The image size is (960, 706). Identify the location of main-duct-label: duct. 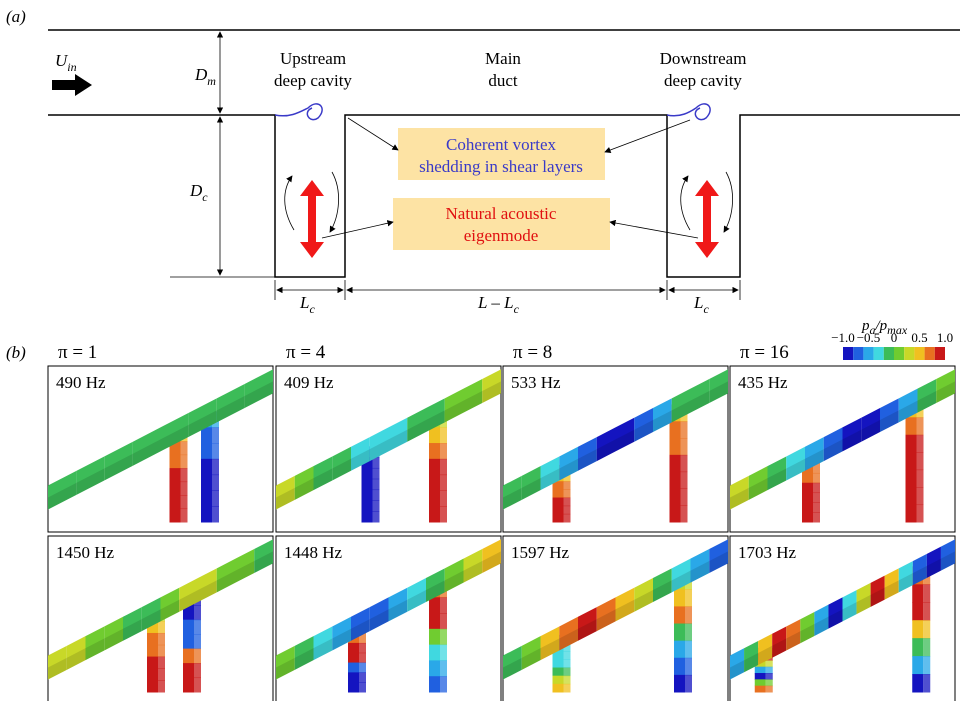
(503, 80).